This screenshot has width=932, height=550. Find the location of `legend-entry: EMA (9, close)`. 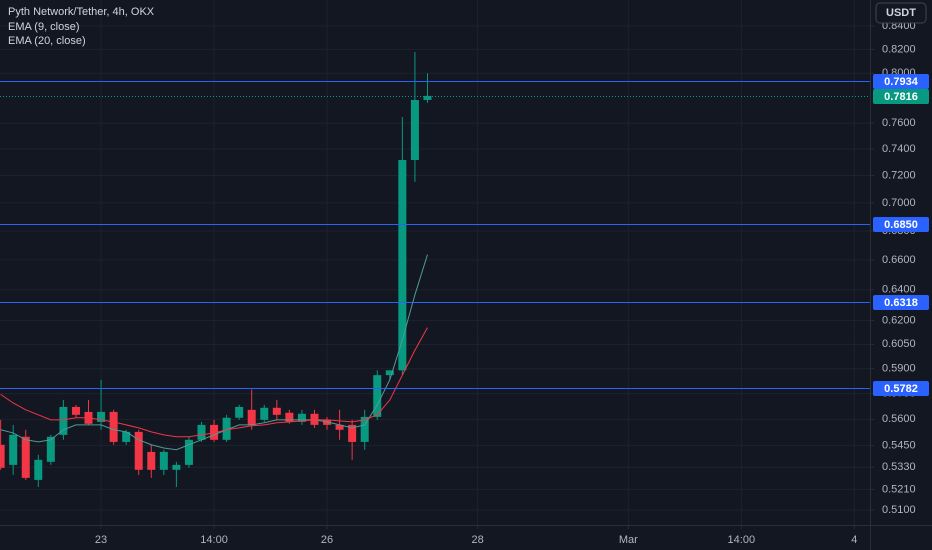

legend-entry: EMA (9, close) is located at coordinates (44, 27).